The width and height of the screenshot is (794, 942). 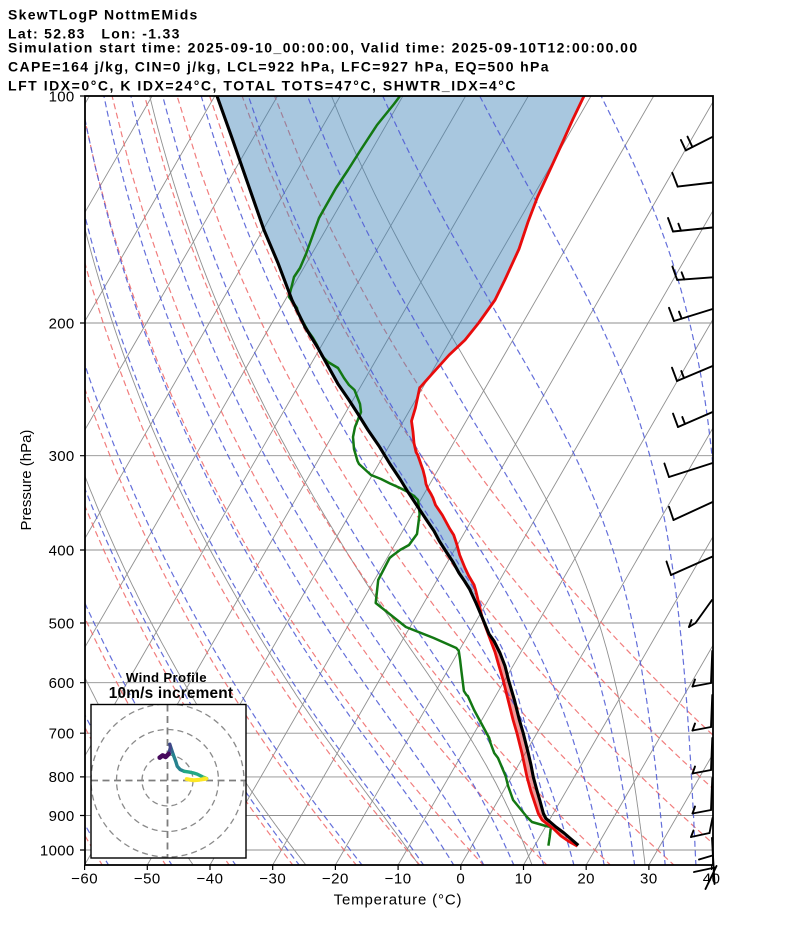 What do you see at coordinates (84, 879) in the screenshot?
I see `svg-text: −60` at bounding box center [84, 879].